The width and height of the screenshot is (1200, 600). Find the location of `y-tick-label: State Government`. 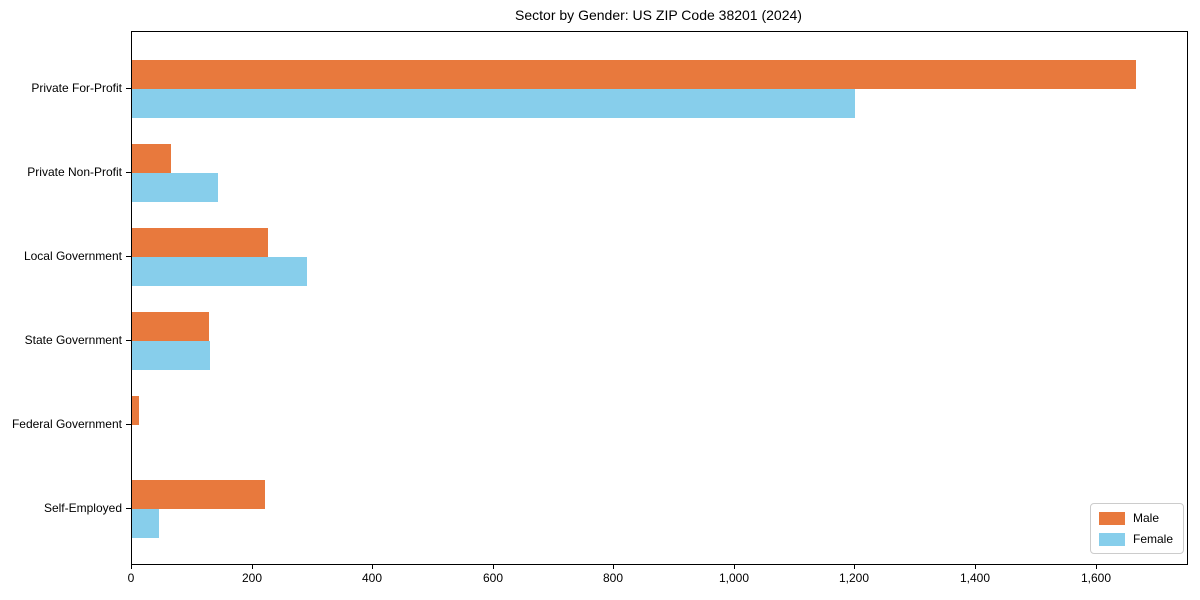

y-tick-label: State Government is located at coordinates (73, 340).